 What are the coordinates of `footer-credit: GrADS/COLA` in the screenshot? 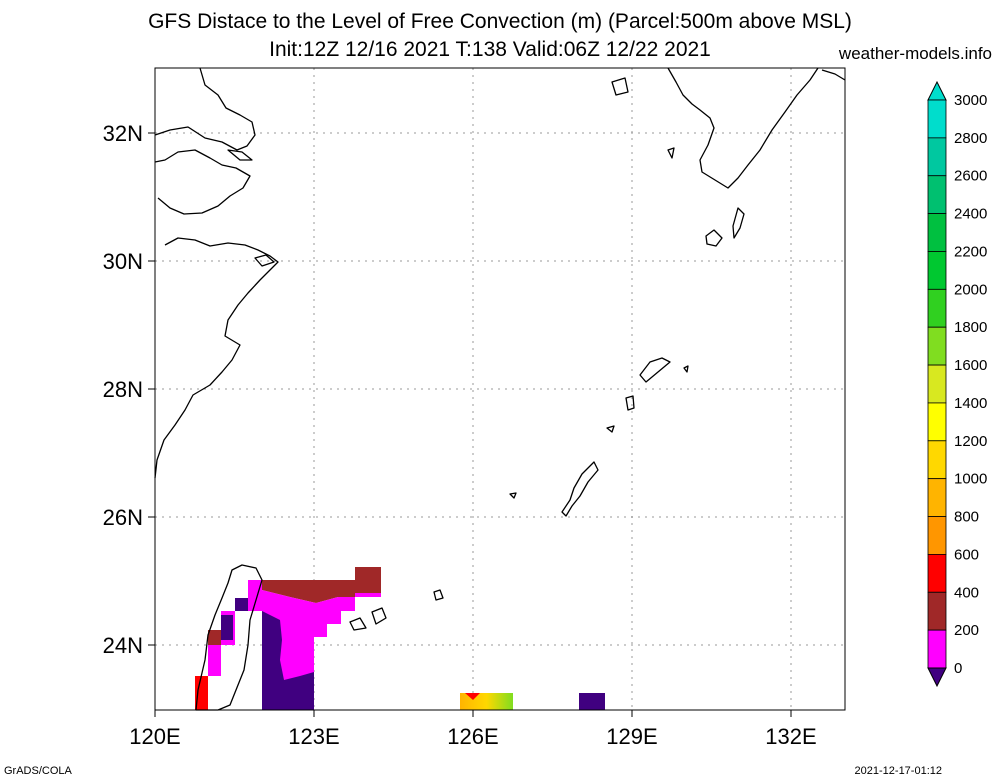 It's located at (38, 771).